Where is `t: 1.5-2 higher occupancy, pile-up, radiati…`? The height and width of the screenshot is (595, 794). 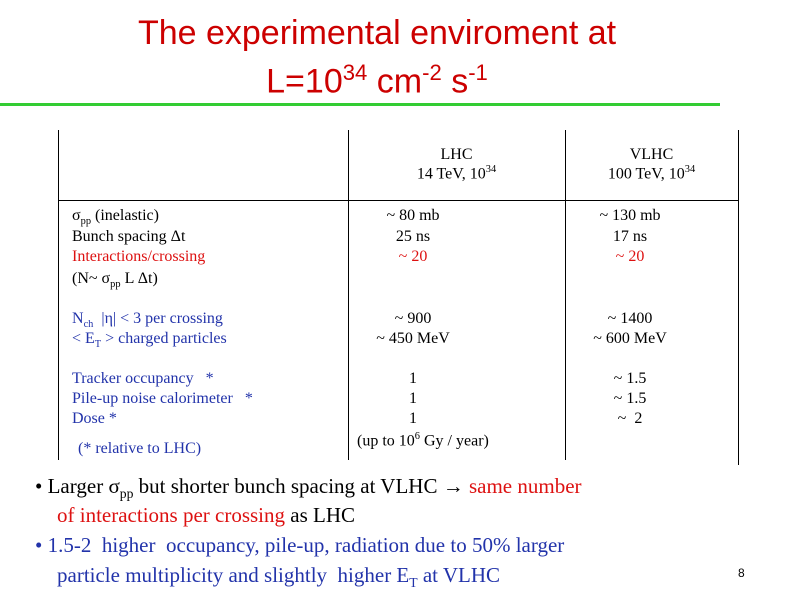
t: 1.5-2 higher occupancy, pile-up, radiati… is located at coordinates (306, 545).